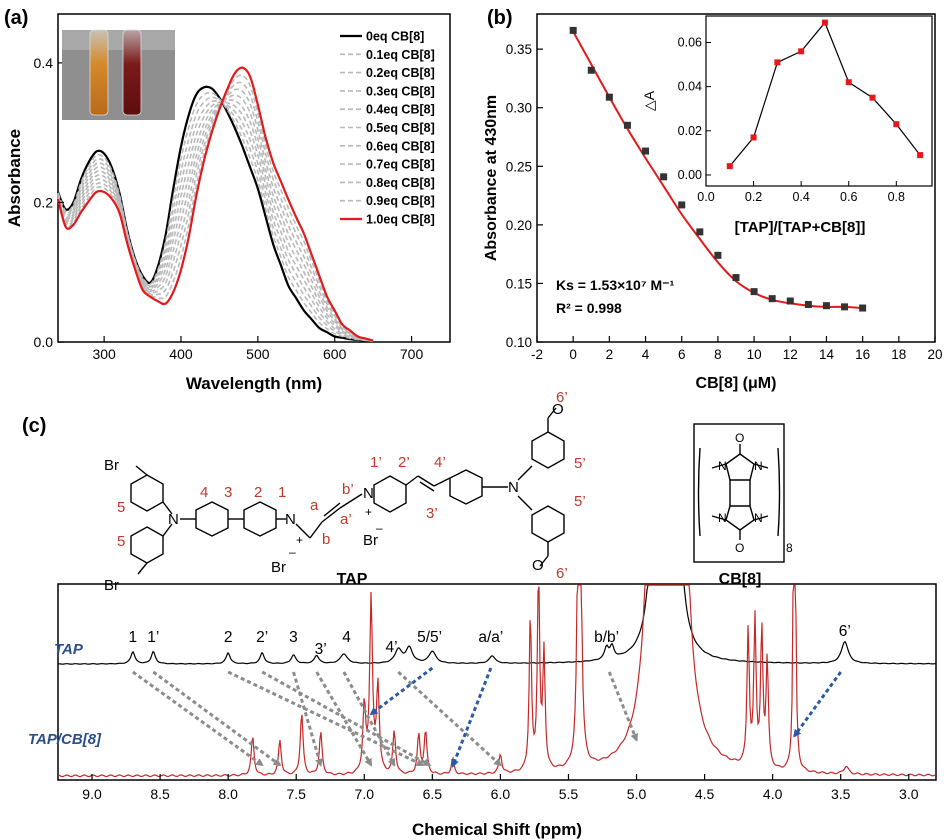 Image resolution: width=944 pixels, height=840 pixels. Describe the element at coordinates (690, 175) in the screenshot. I see `inset-y-tick-label: 0.00` at that location.